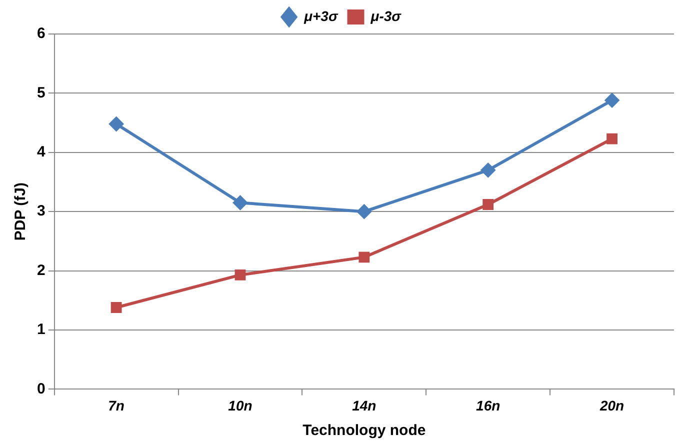 This screenshot has width=690, height=448. Describe the element at coordinates (41, 389) in the screenshot. I see `y-tick-label: 0` at that location.